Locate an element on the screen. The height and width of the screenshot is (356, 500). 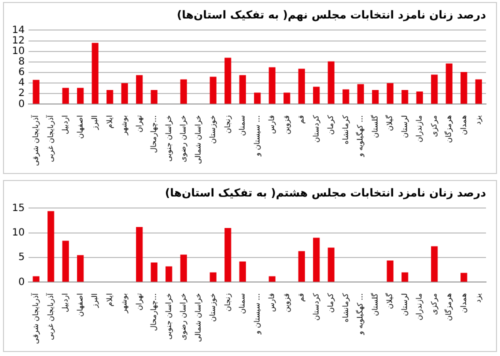
y-tick-label: 8 is located at coordinates (21, 62).